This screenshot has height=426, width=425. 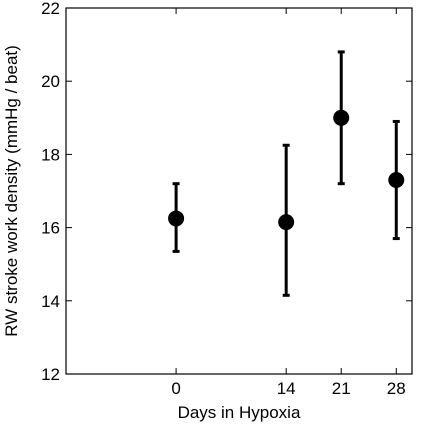 What do you see at coordinates (50, 228) in the screenshot?
I see `y-tick-label: 16` at bounding box center [50, 228].